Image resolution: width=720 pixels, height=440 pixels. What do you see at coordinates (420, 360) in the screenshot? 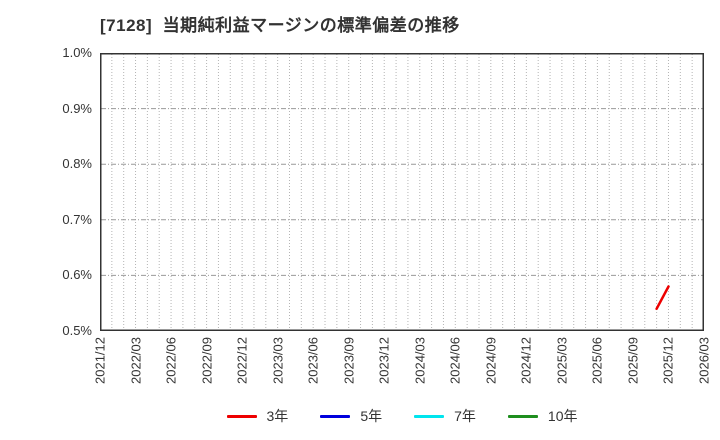
I see `x-tick-label: 2024/03` at bounding box center [420, 360].